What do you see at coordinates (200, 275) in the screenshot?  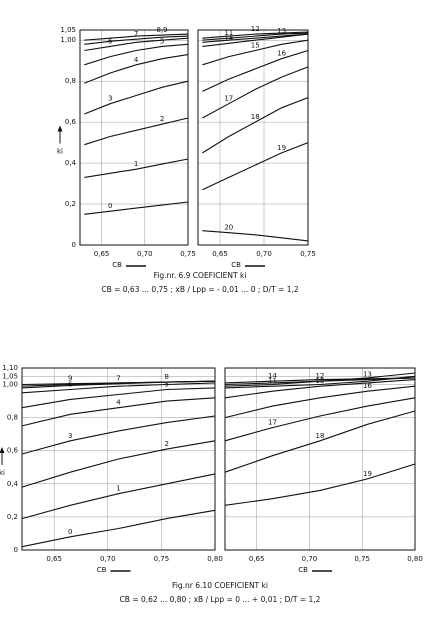 I see `figure-title: Fig.nr. 6.9 COEFICIENT ki` at bounding box center [200, 275].